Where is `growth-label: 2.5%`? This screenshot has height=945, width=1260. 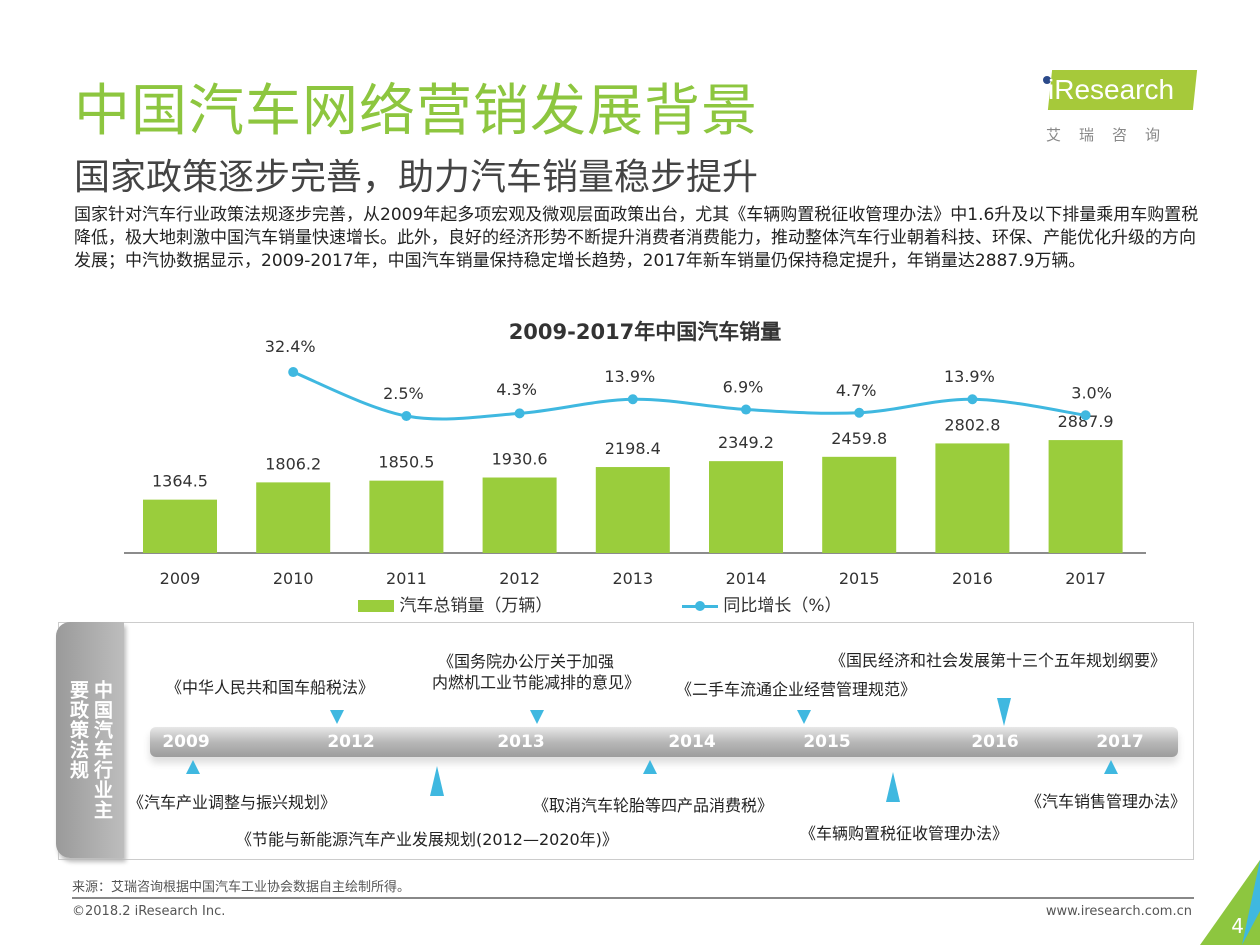 growth-label: 2.5% is located at coordinates (403, 393).